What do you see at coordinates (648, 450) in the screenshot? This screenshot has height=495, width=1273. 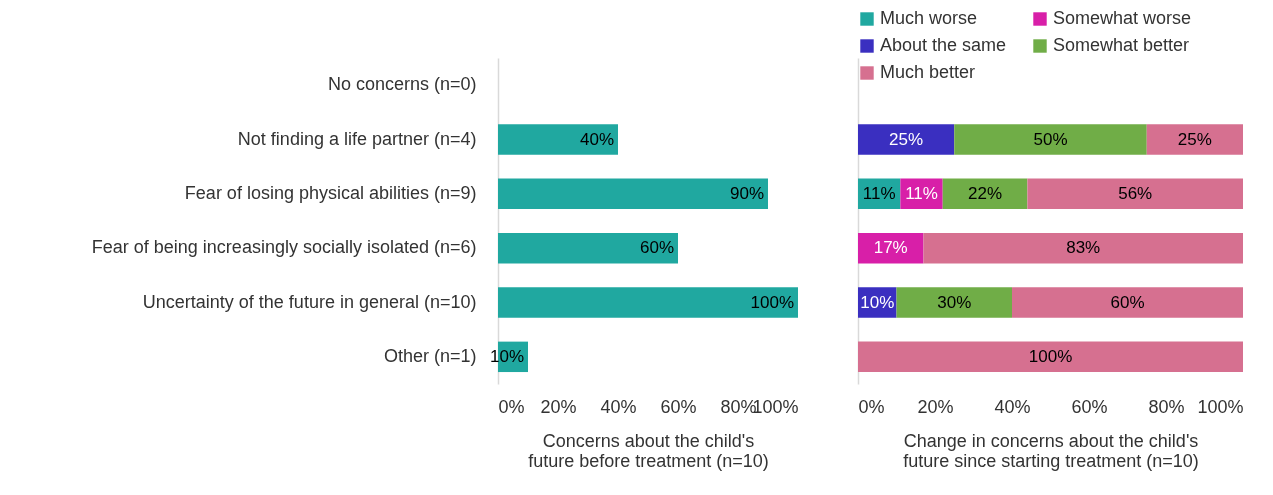 I see `x-axis-title: Concerns about the child's future before treatment (n=10)` at bounding box center [648, 450].